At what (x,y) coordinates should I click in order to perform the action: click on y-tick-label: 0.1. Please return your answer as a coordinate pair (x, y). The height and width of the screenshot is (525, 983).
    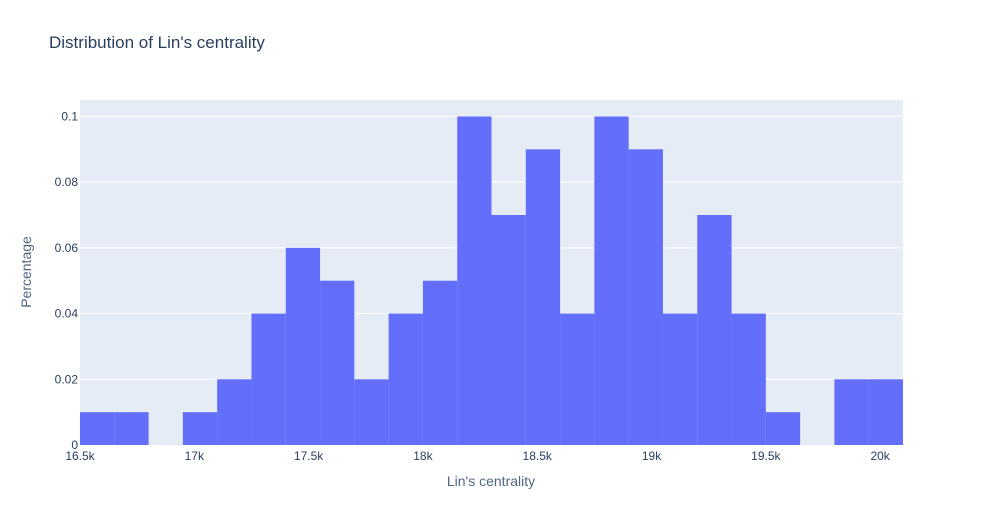
    Looking at the image, I should click on (69, 116).